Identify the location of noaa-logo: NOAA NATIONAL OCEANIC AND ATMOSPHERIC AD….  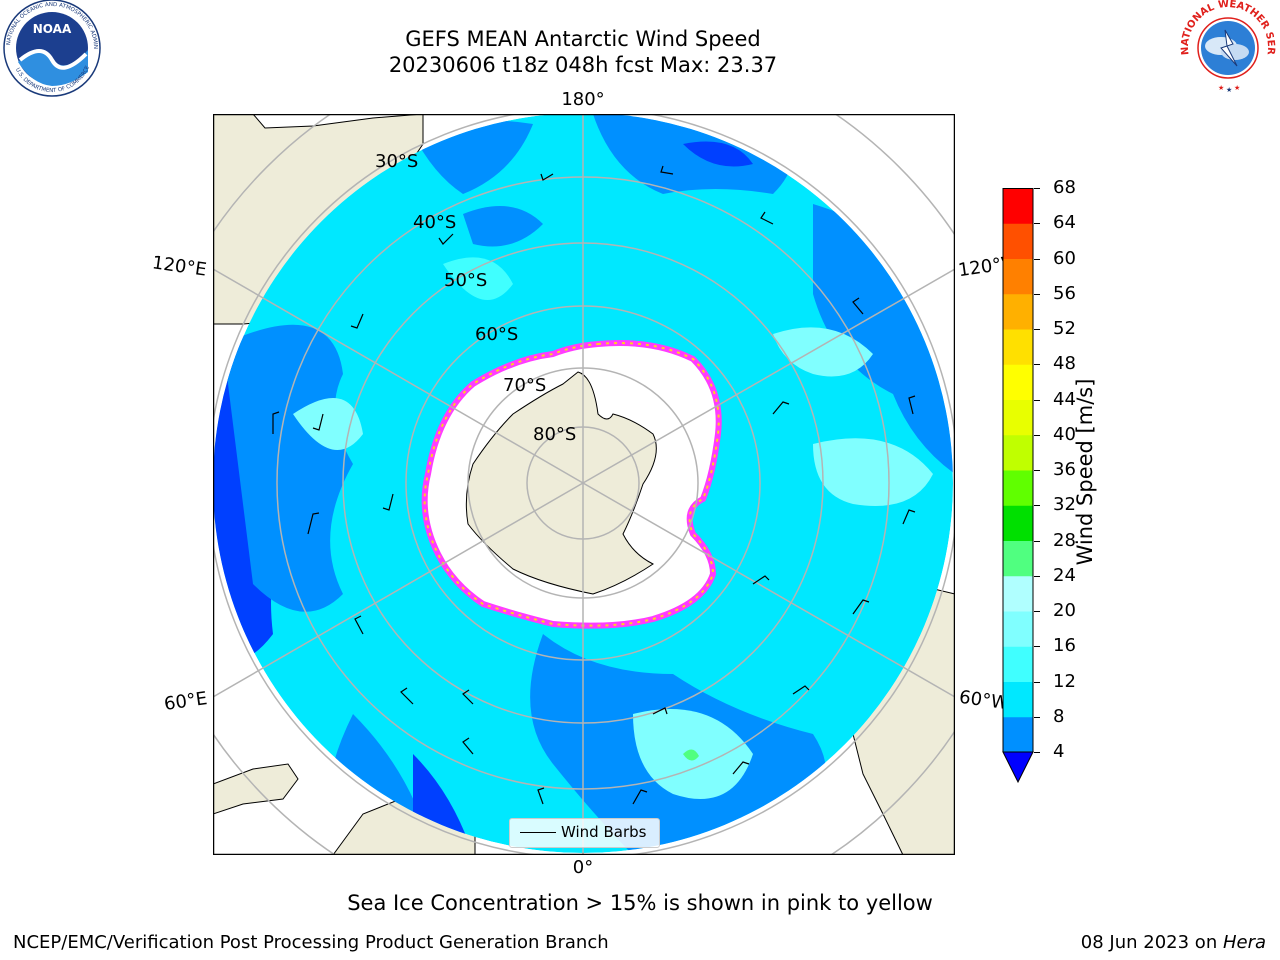
(53, 53).